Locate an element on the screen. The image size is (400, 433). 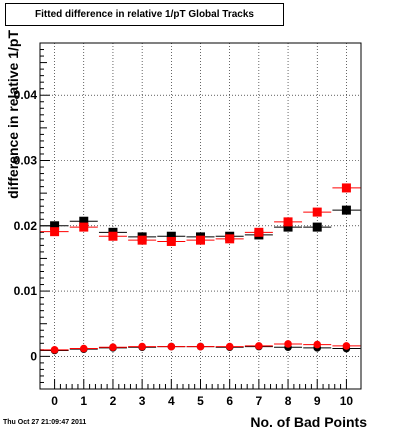
x-tick-label: 1 is located at coordinates (83, 401).